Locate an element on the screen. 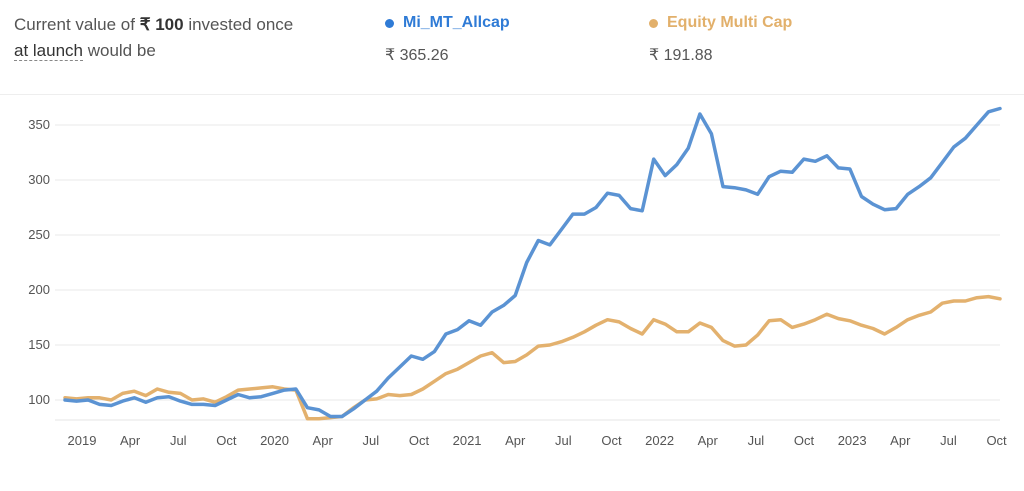 The height and width of the screenshot is (491, 1024). fund-legend-multicap: Equity Multi Cap ₹ 191.88 is located at coordinates (720, 39).